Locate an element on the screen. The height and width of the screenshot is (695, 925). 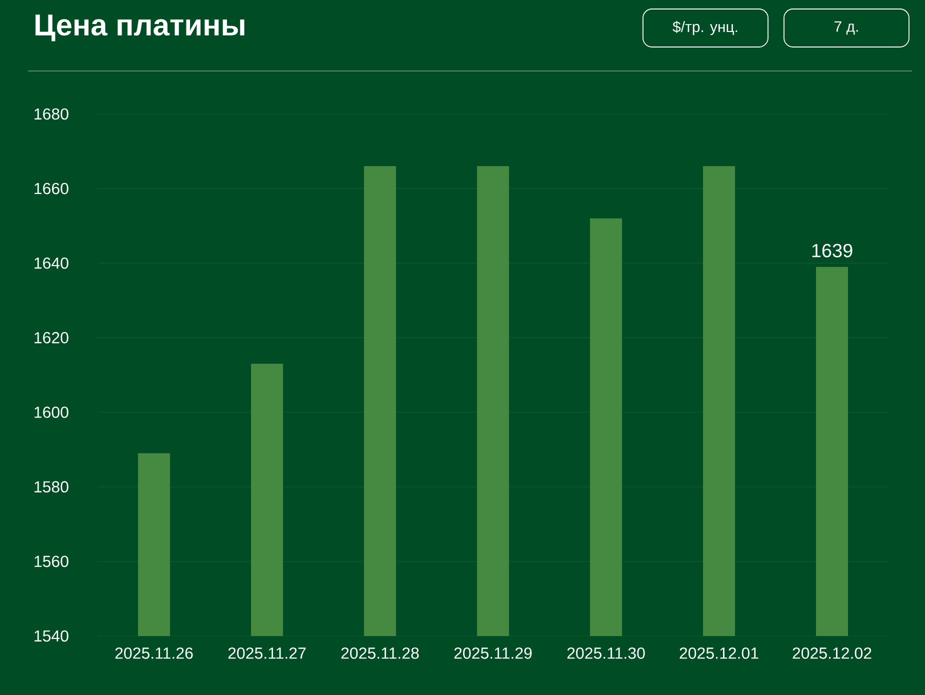
y-tick-label: 1580 is located at coordinates (51, 487).